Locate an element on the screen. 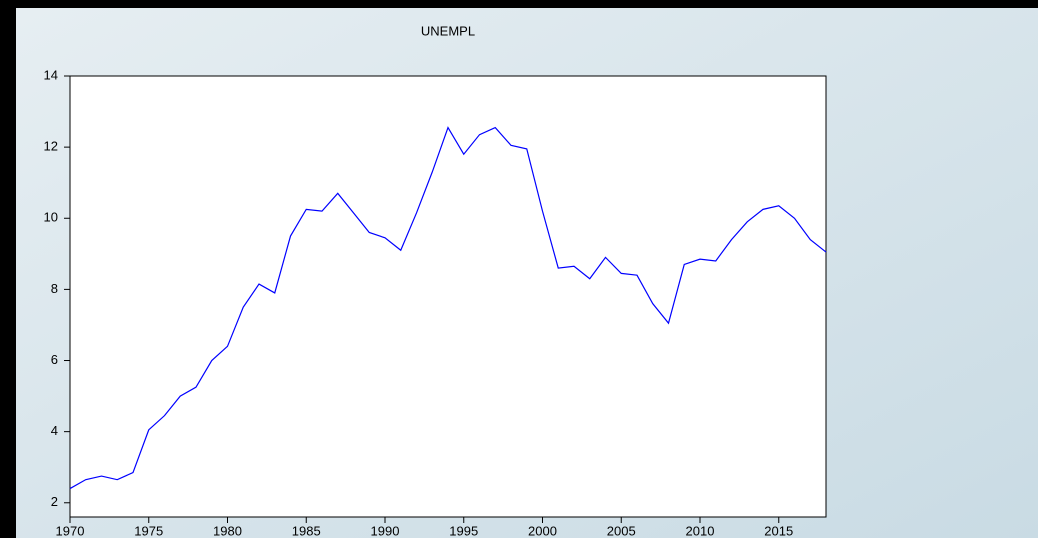 The height and width of the screenshot is (538, 1038). y-tick-label: 4 is located at coordinates (54, 430).